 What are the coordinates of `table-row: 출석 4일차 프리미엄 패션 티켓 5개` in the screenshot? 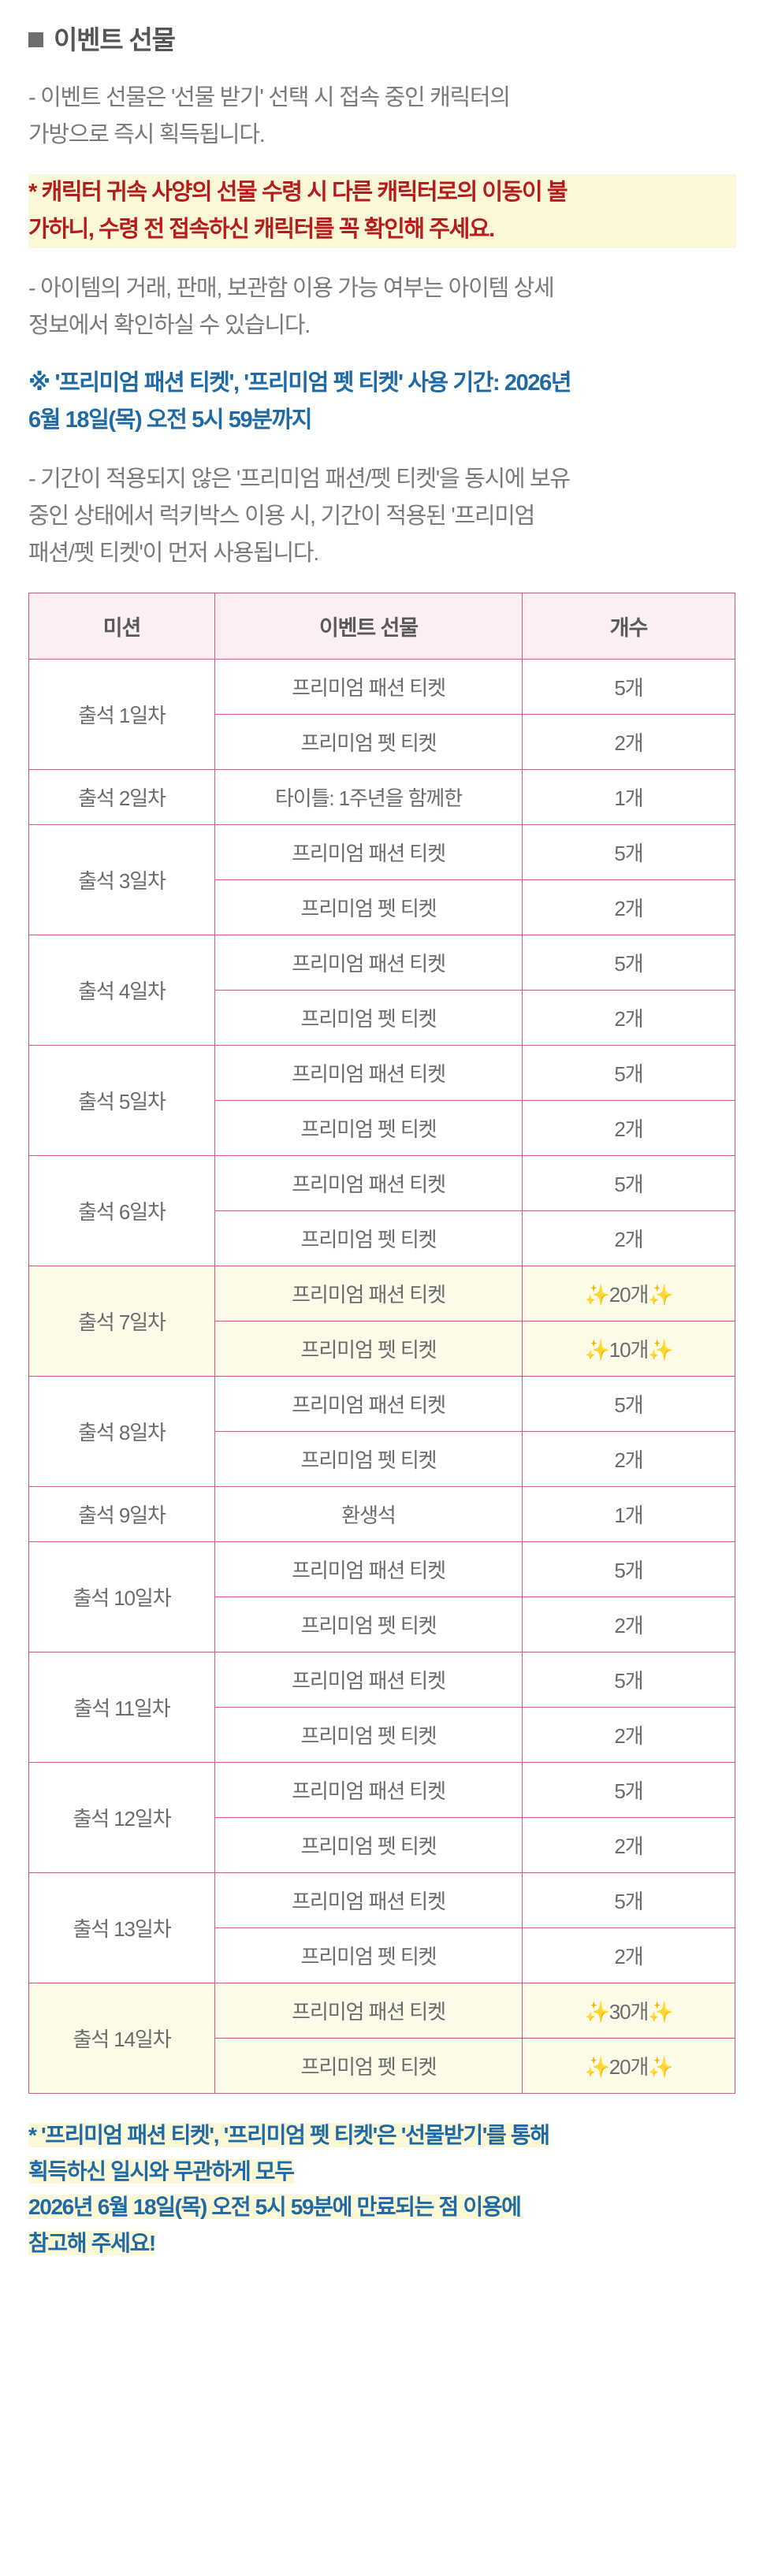 It's located at (381, 990).